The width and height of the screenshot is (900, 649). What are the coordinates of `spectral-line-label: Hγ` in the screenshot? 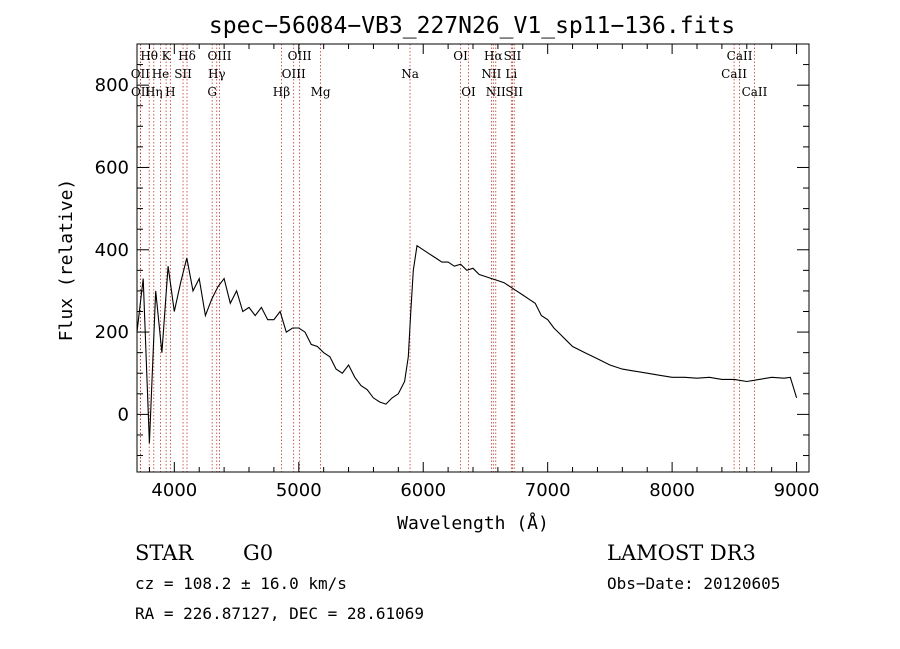 It's located at (217, 74).